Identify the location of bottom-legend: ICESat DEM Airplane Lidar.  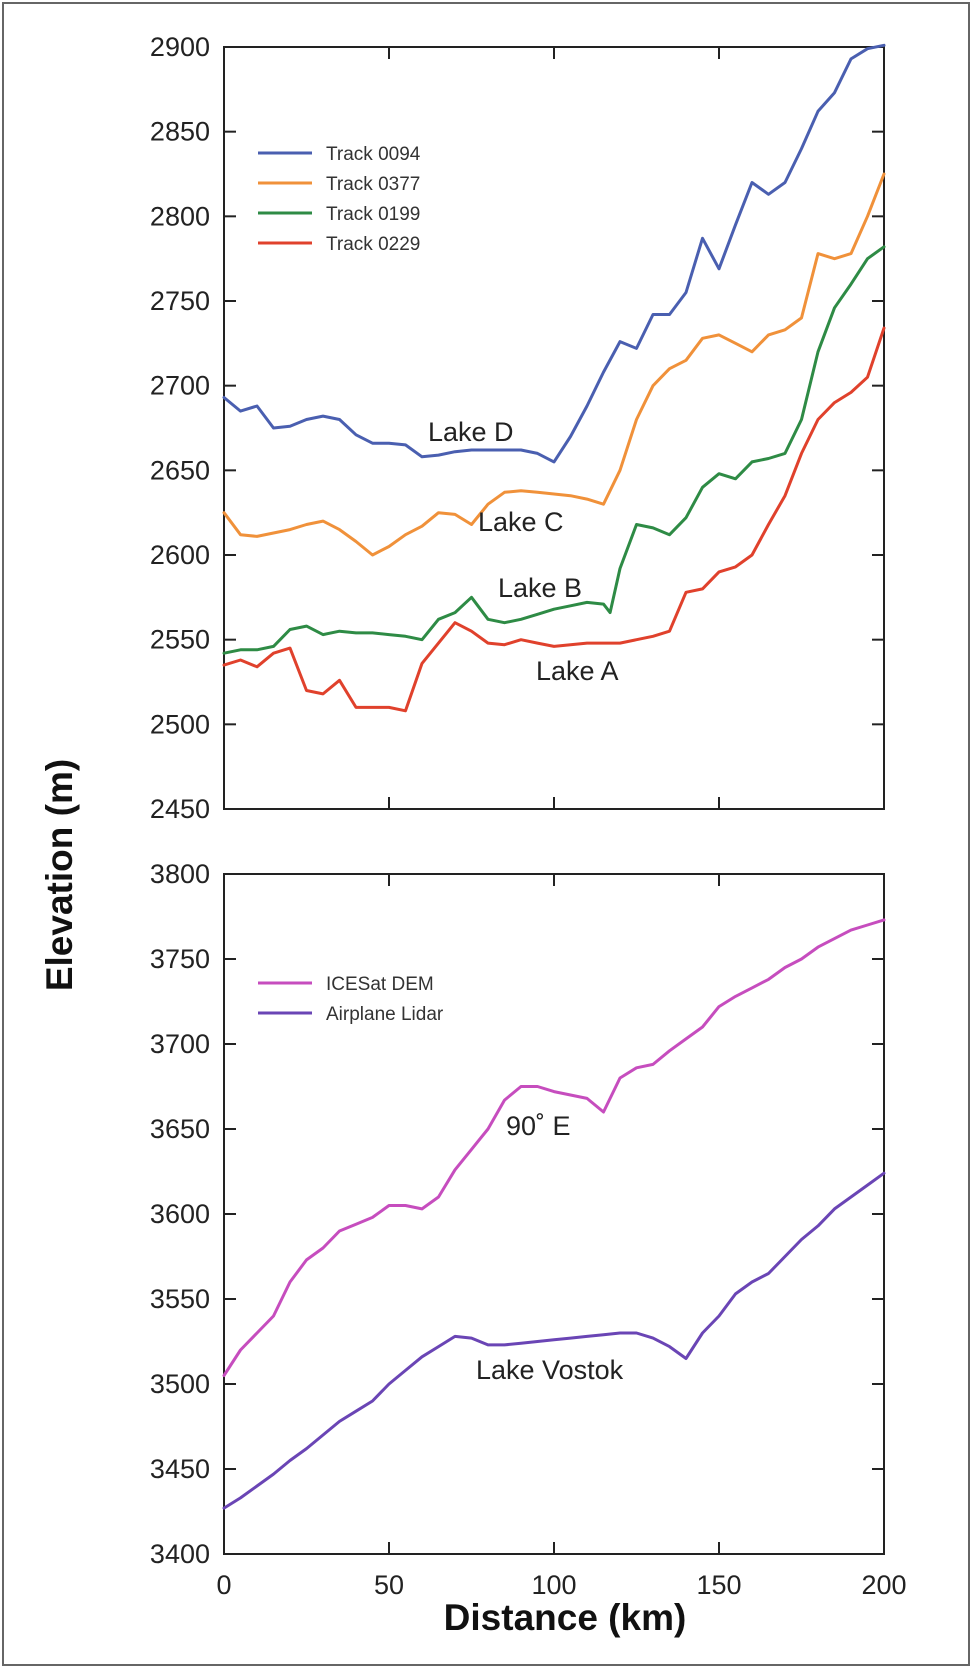
(351, 999).